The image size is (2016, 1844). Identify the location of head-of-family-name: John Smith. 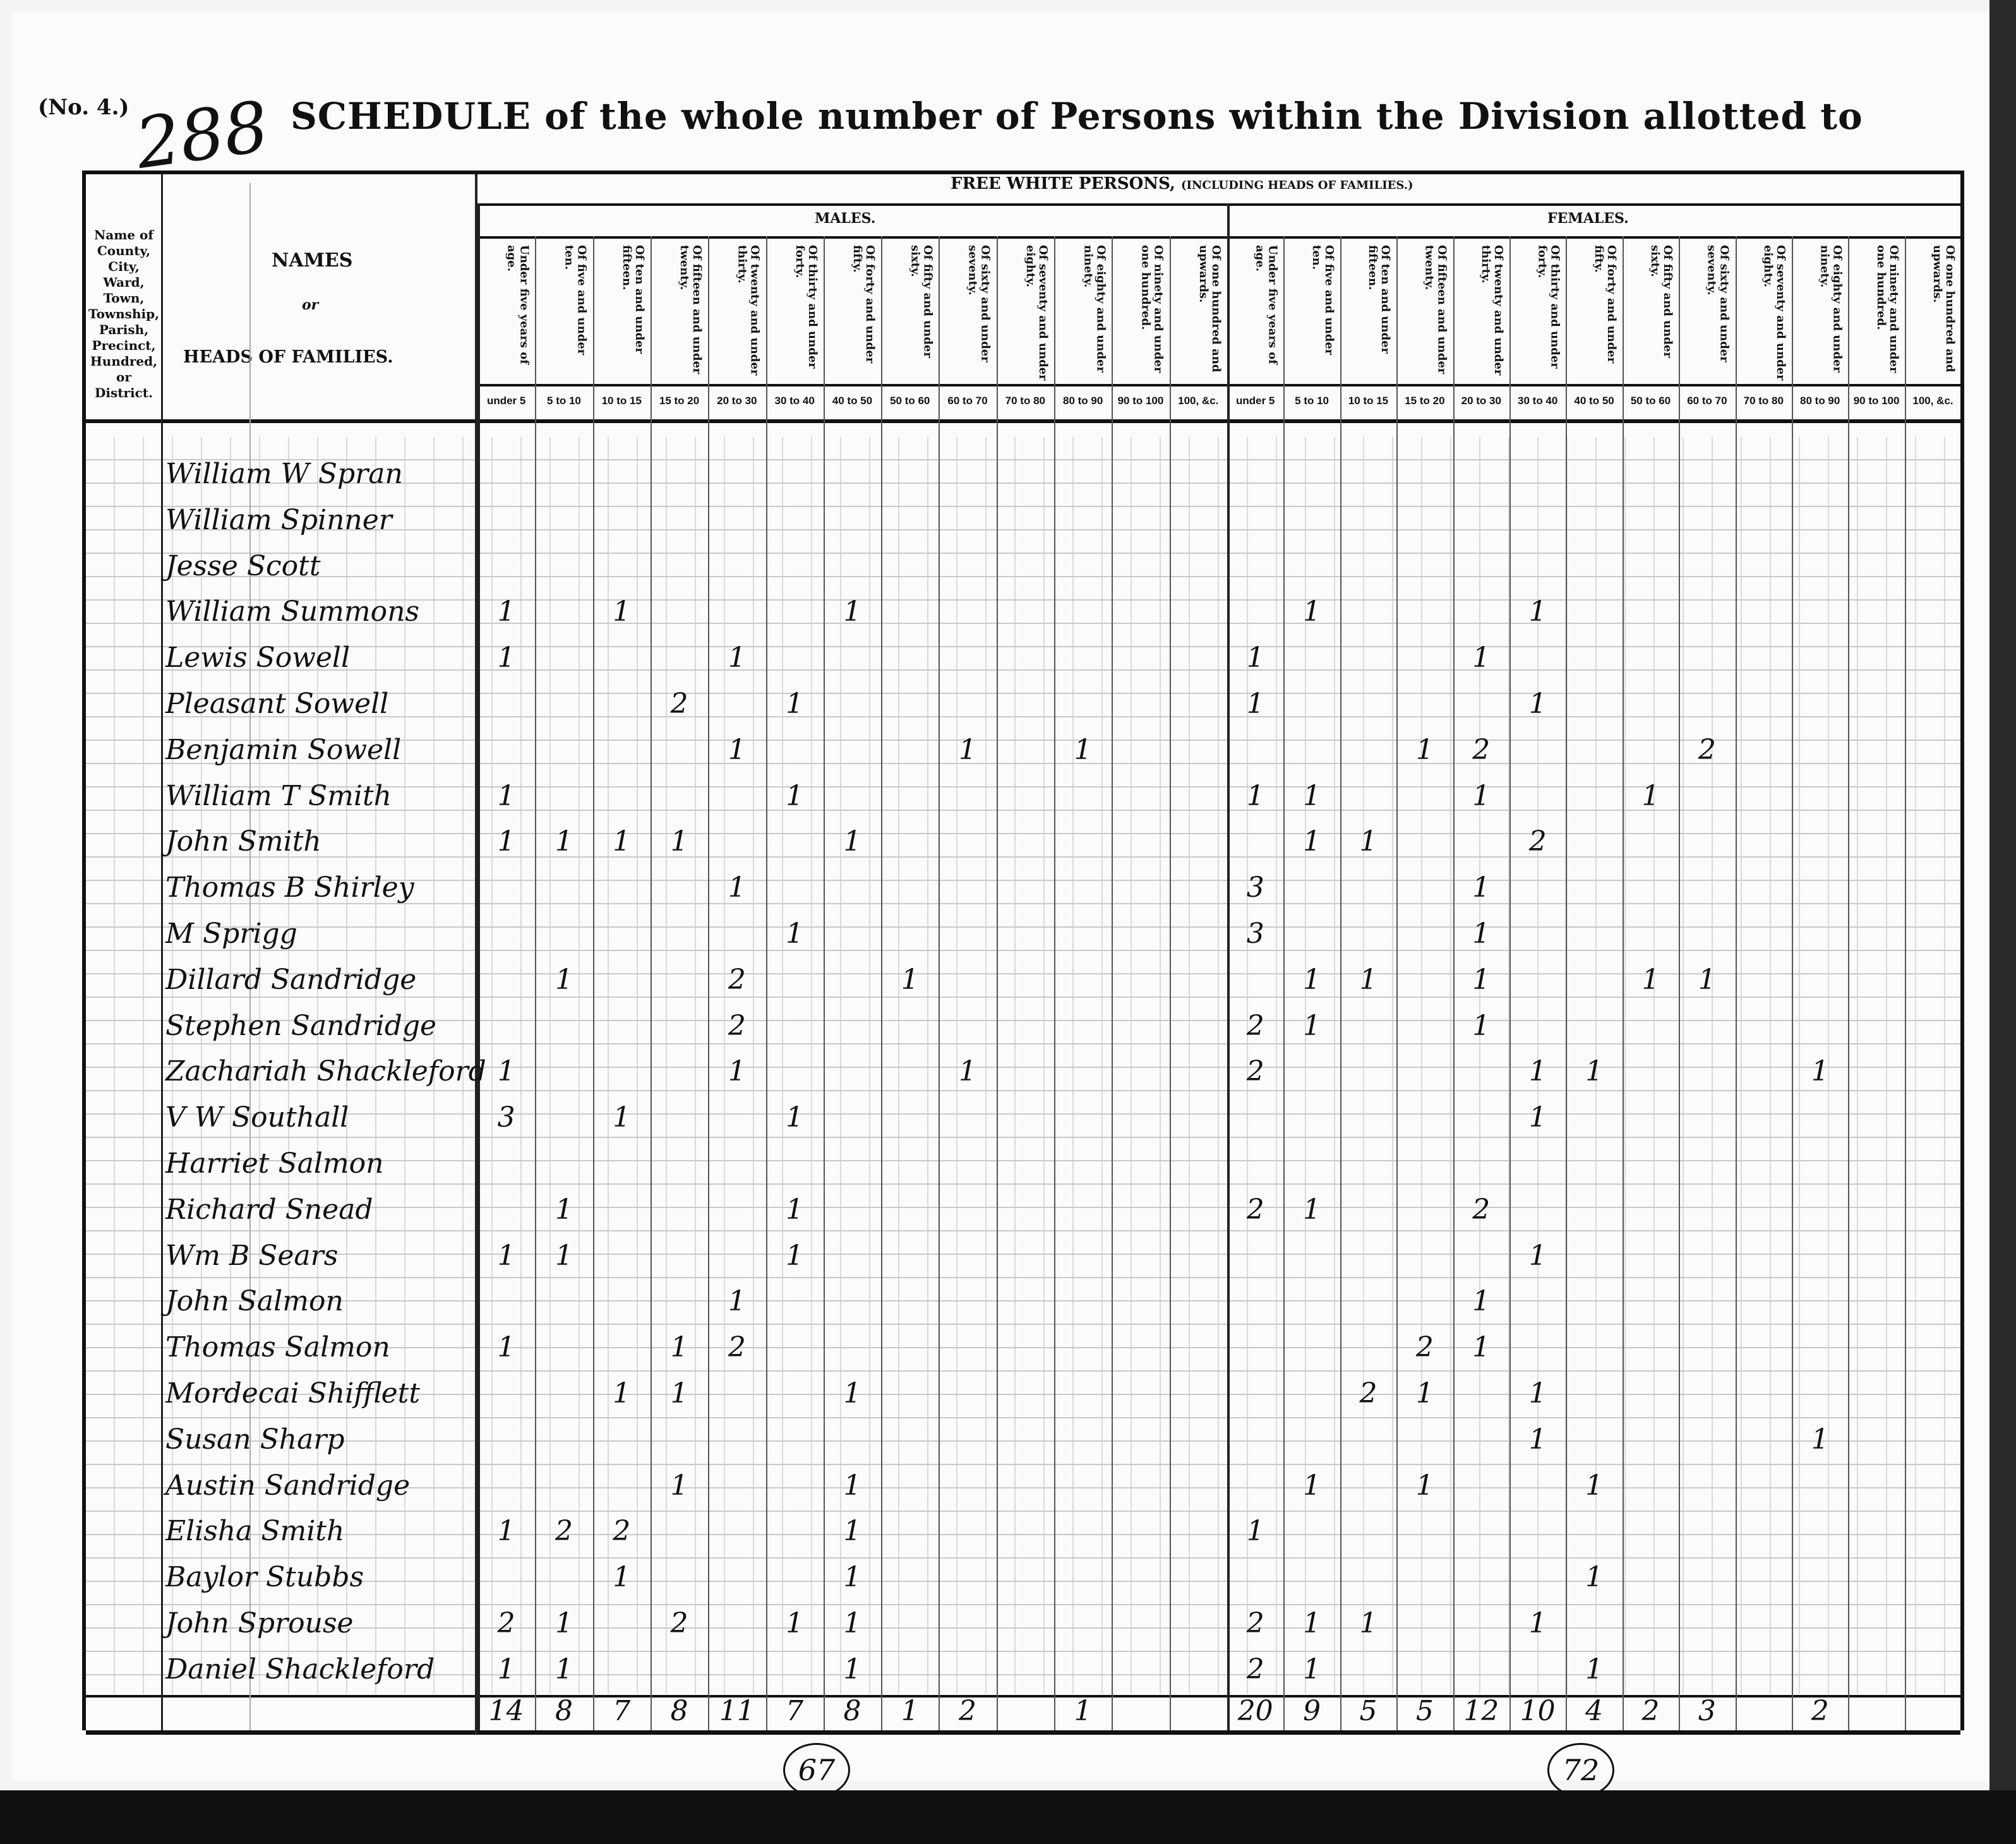
(243, 841).